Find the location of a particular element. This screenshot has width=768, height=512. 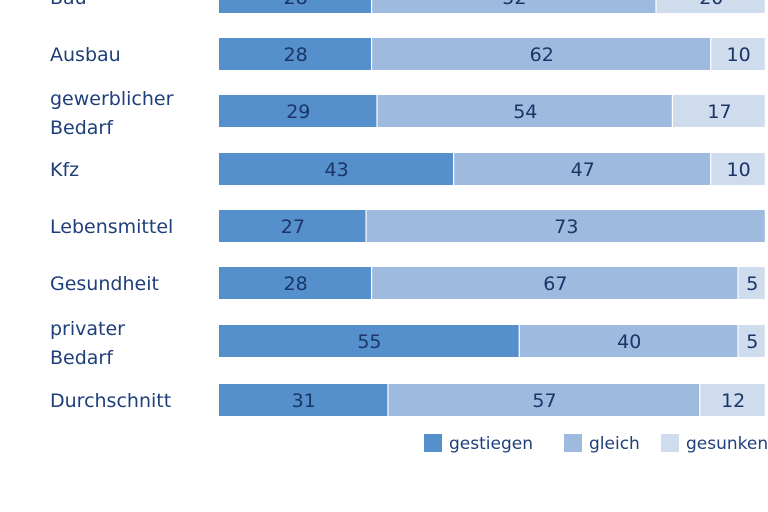

data-label-gleich: 62 is located at coordinates (542, 55).